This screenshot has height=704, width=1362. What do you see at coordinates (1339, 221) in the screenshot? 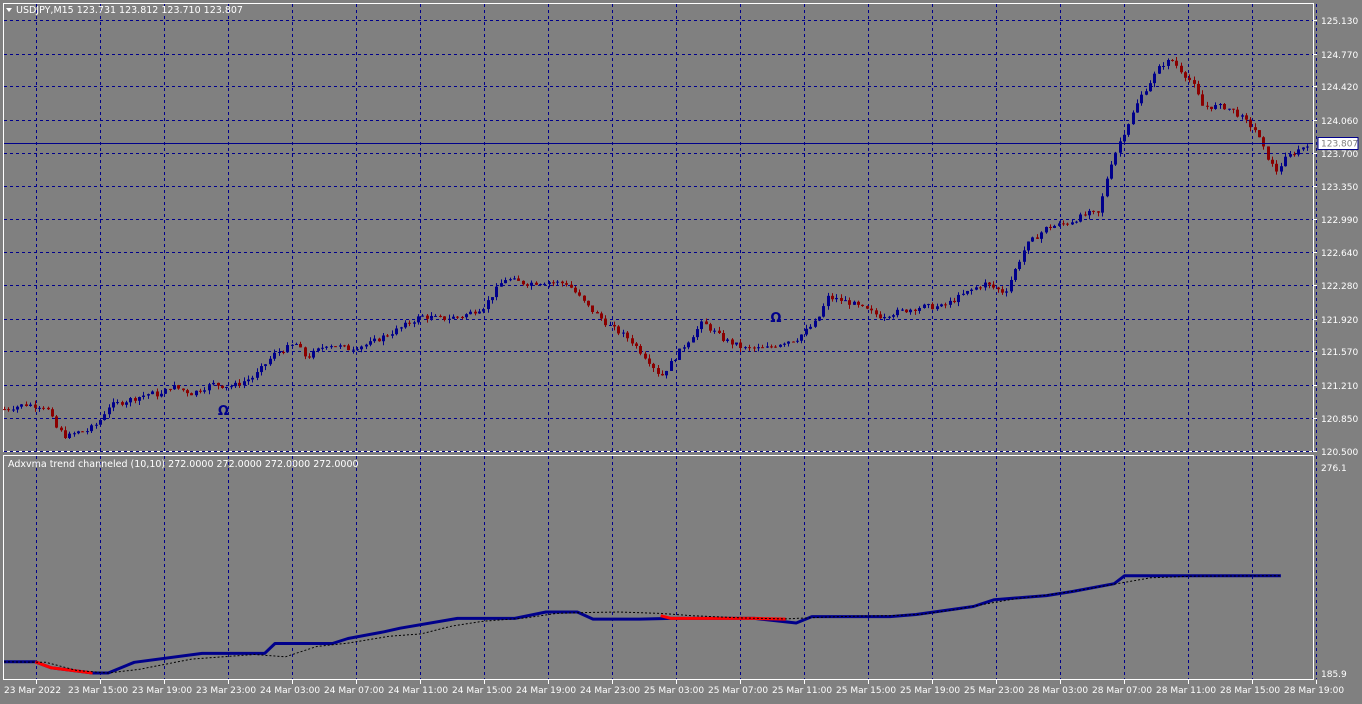
I see `price-tick-label: 122.990` at bounding box center [1339, 221].